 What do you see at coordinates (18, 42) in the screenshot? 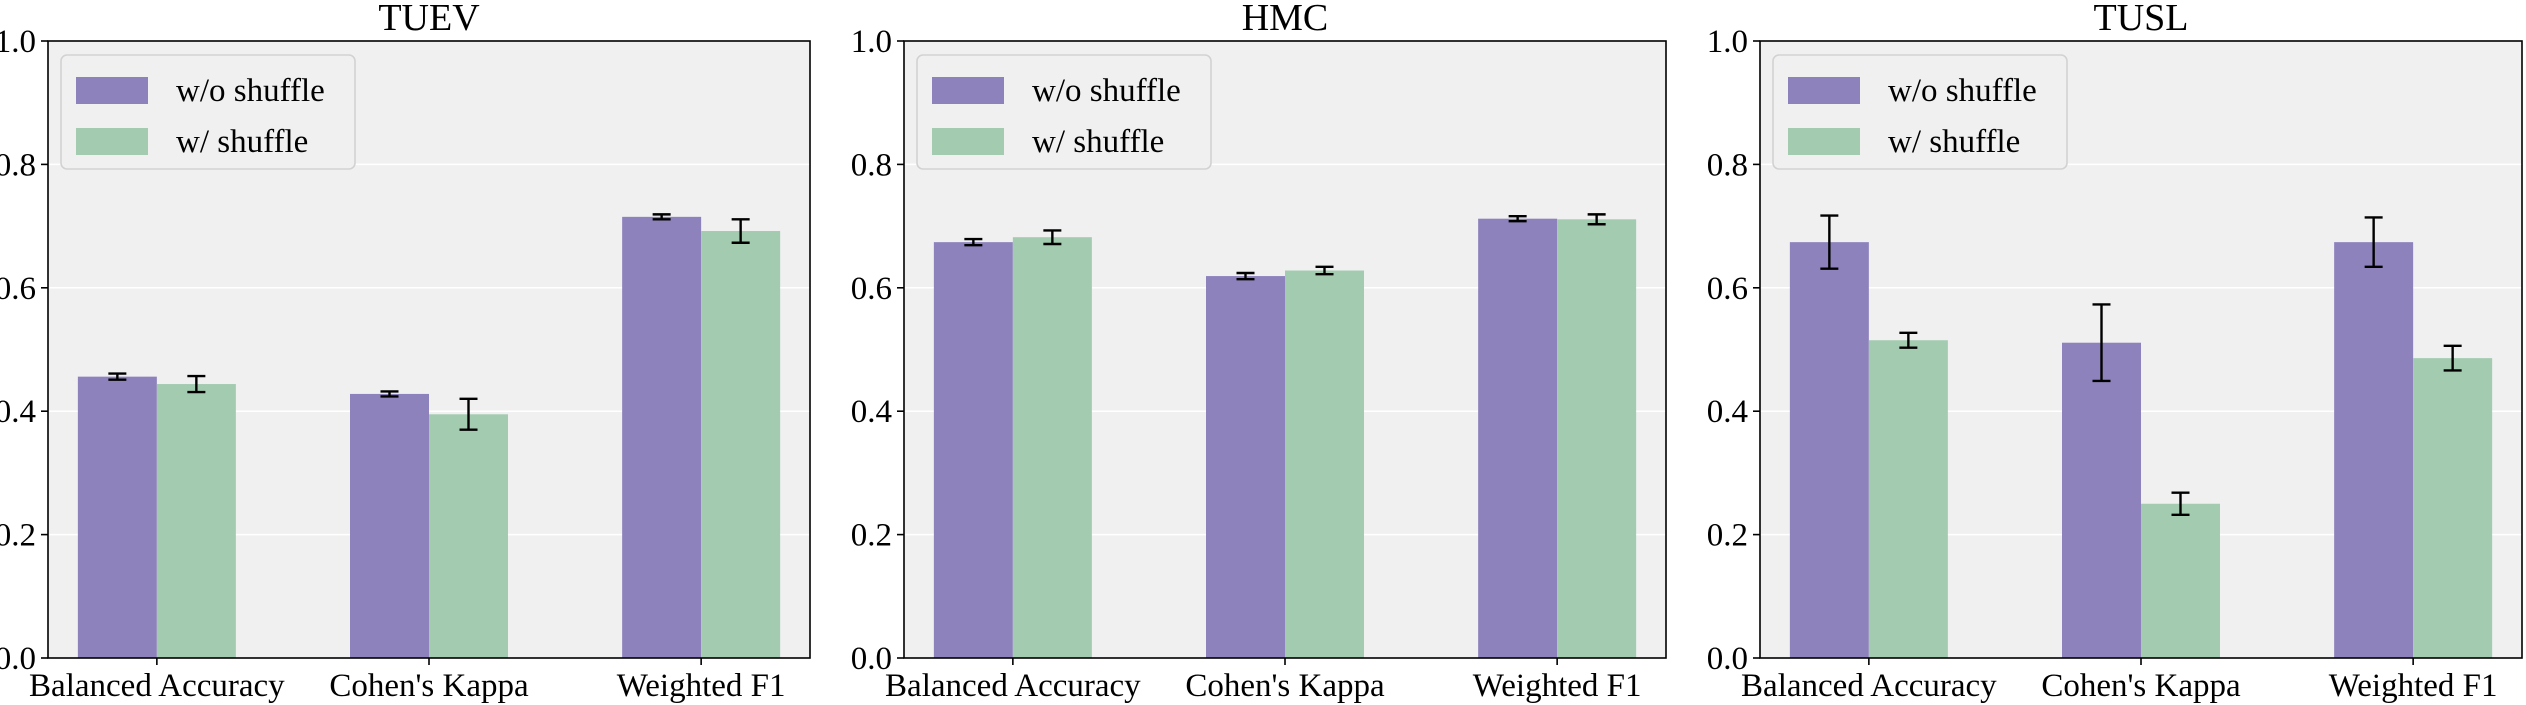
I see `tuev-y-tick-label: 1.0` at bounding box center [18, 42].